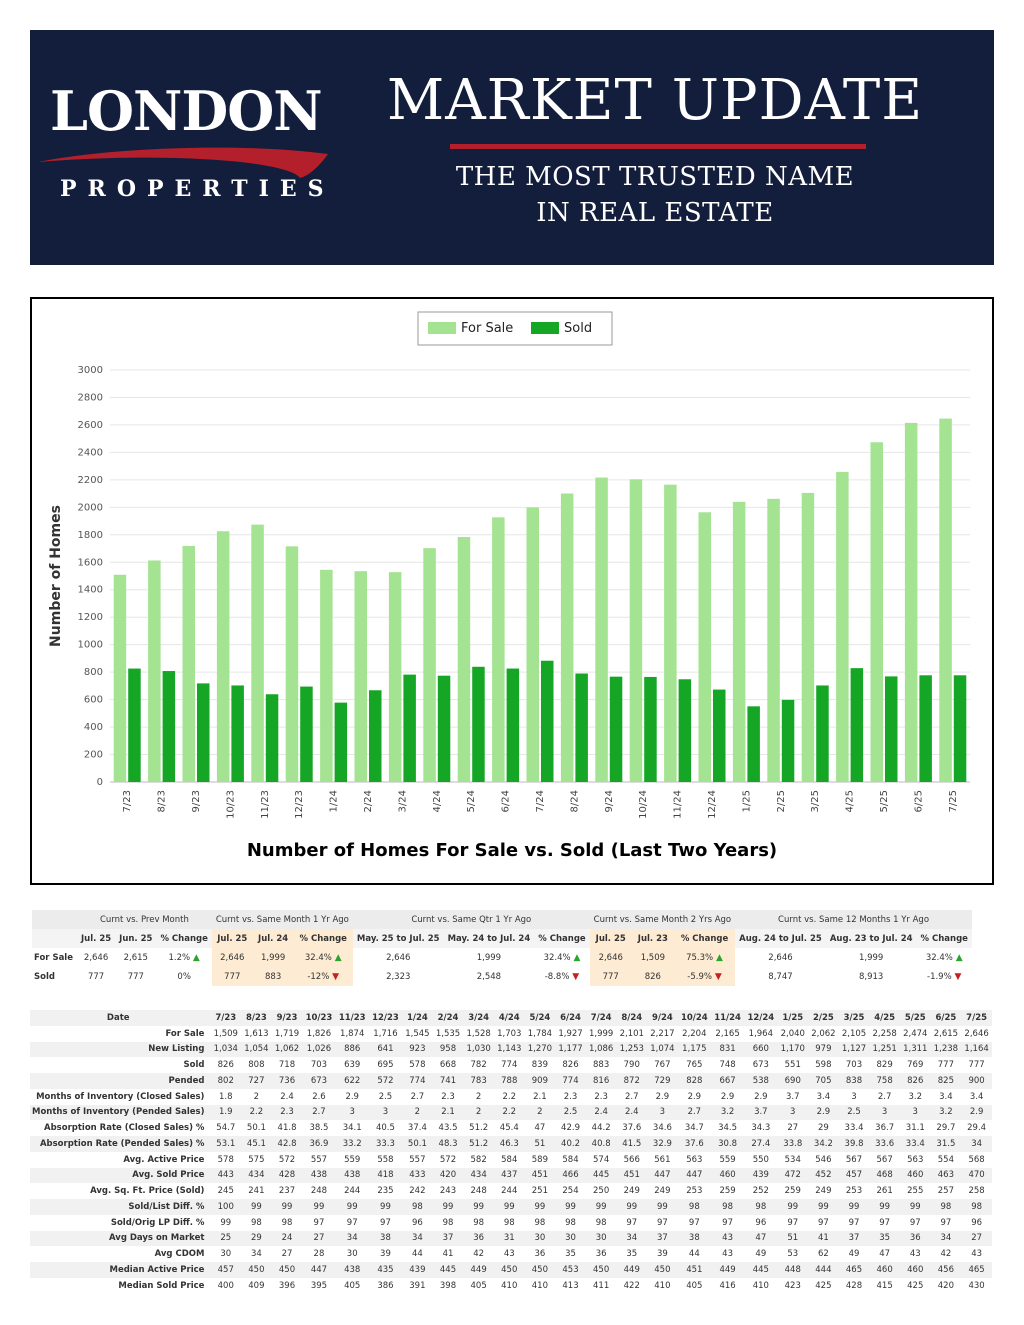  What do you see at coordinates (976, 1033) in the screenshot?
I see `stats-cell: 2,646` at bounding box center [976, 1033].